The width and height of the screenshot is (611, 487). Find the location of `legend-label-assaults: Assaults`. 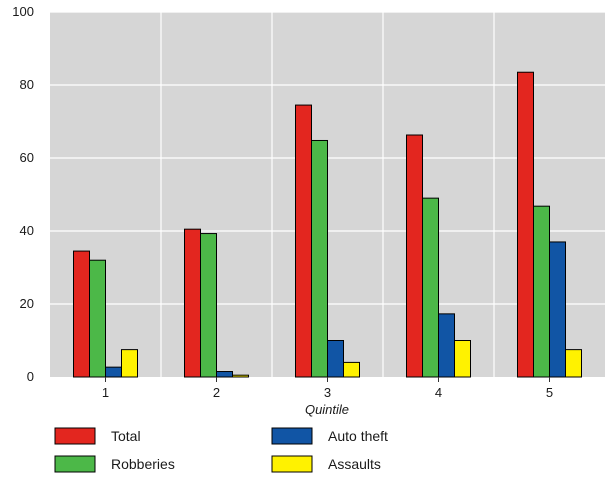

legend-label-assaults: Assaults is located at coordinates (354, 464).